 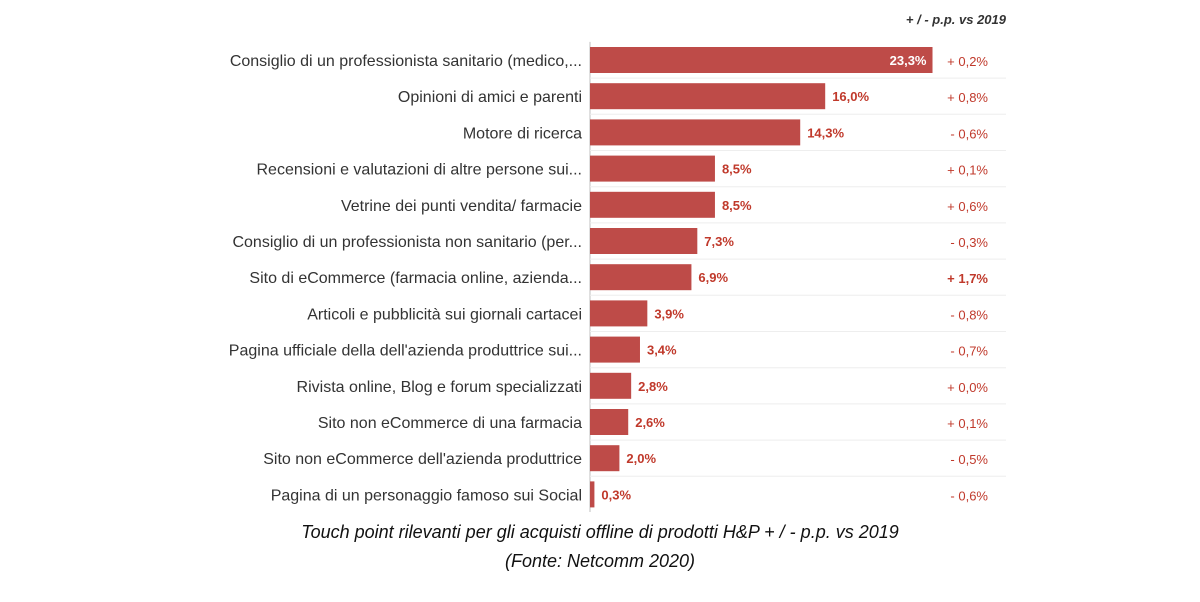 What do you see at coordinates (956, 19) in the screenshot?
I see `delta-column-header: + / - p.p. vs 2019` at bounding box center [956, 19].